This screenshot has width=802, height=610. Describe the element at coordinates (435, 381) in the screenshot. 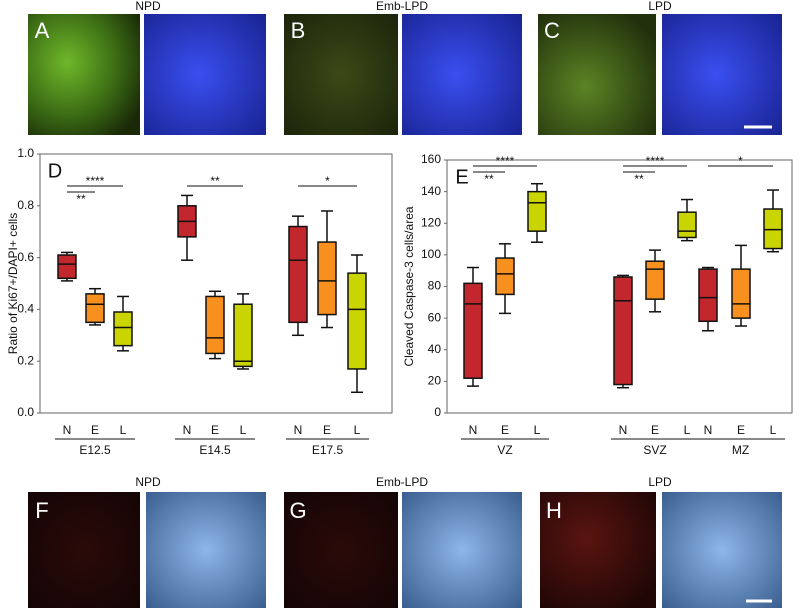

I see `y-tick-label: 20` at that location.